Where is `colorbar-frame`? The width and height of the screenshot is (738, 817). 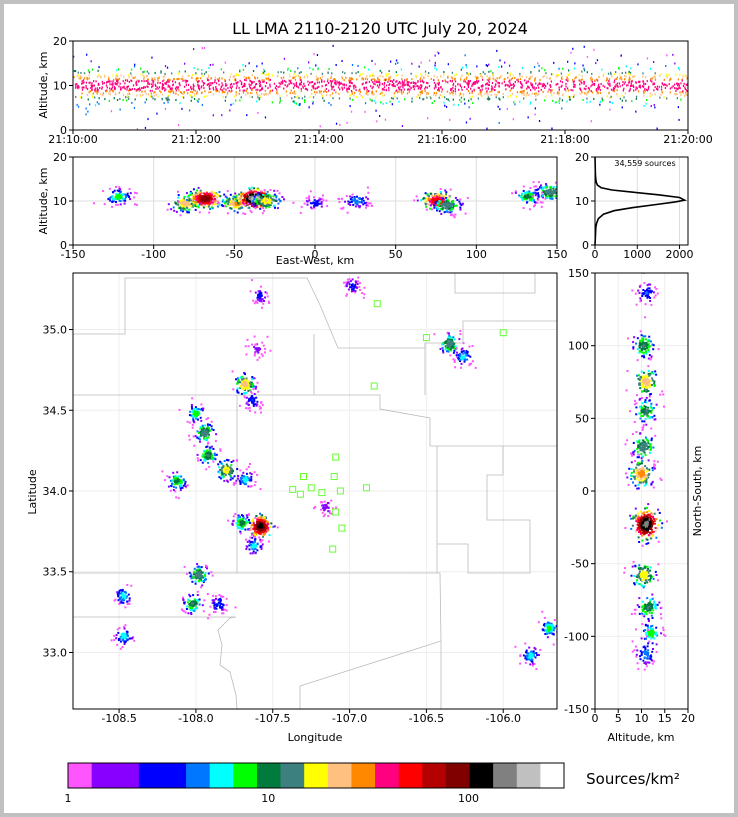
colorbar-frame is located at coordinates (316, 775).